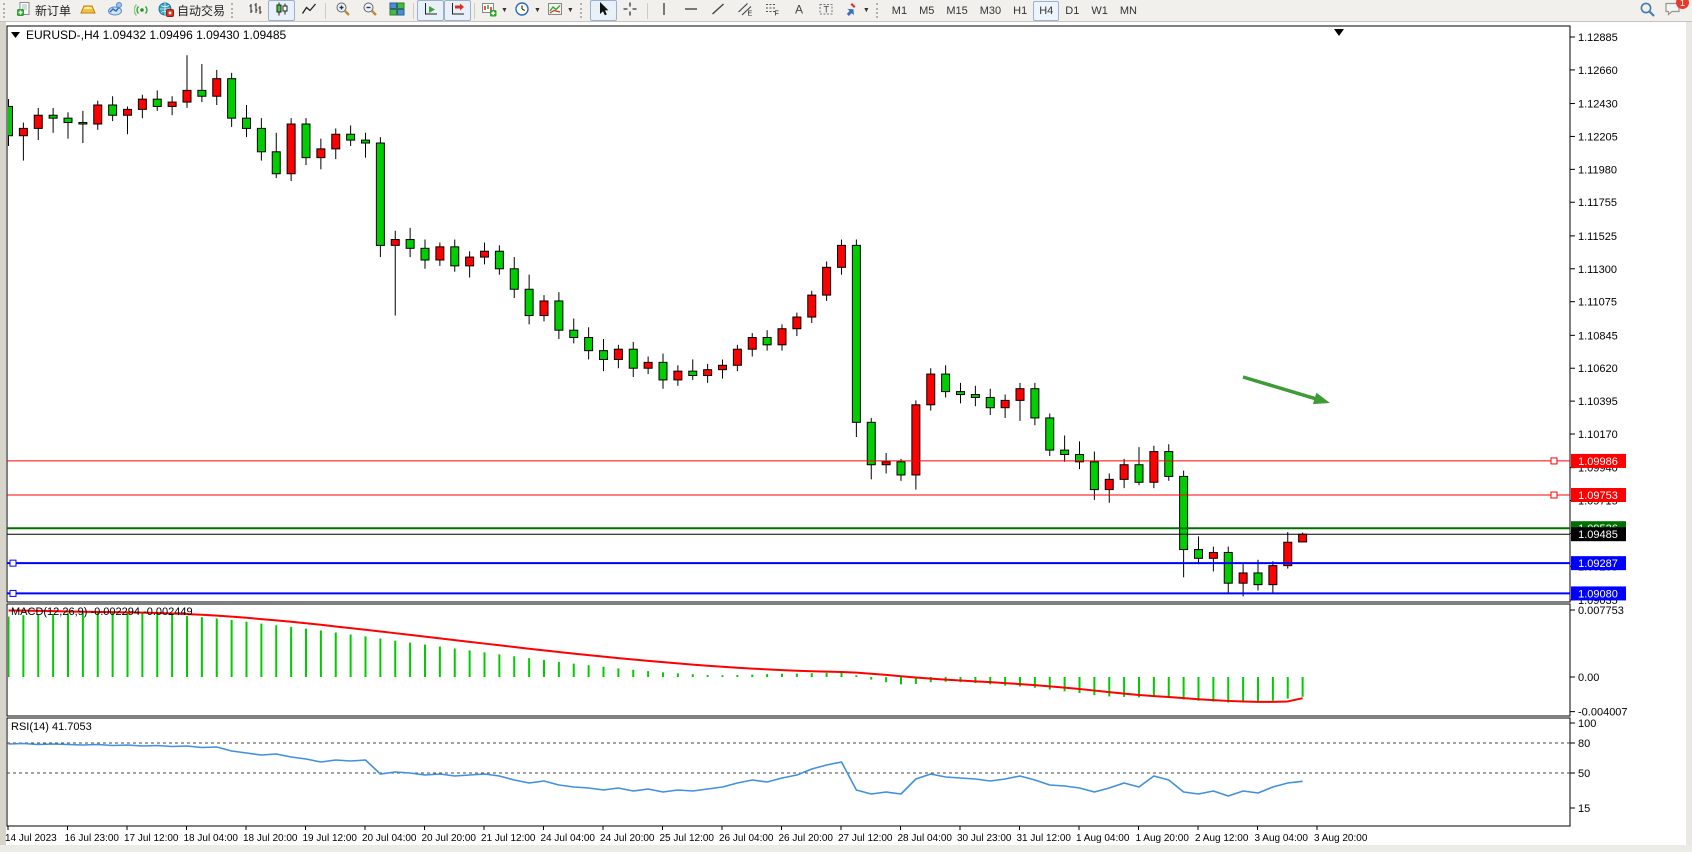 This screenshot has width=1692, height=857. I want to click on price-line-1.09287: 1.09287, so click(816, 563).